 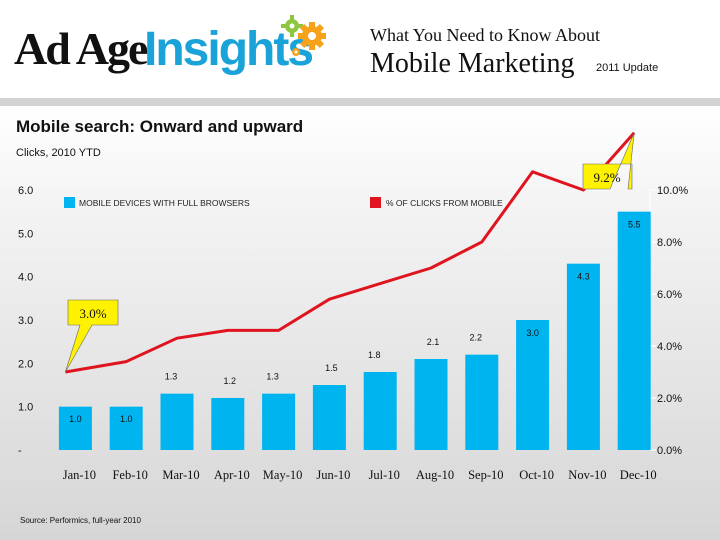 I want to click on bar-value-label: 1.2, so click(x=230, y=381).